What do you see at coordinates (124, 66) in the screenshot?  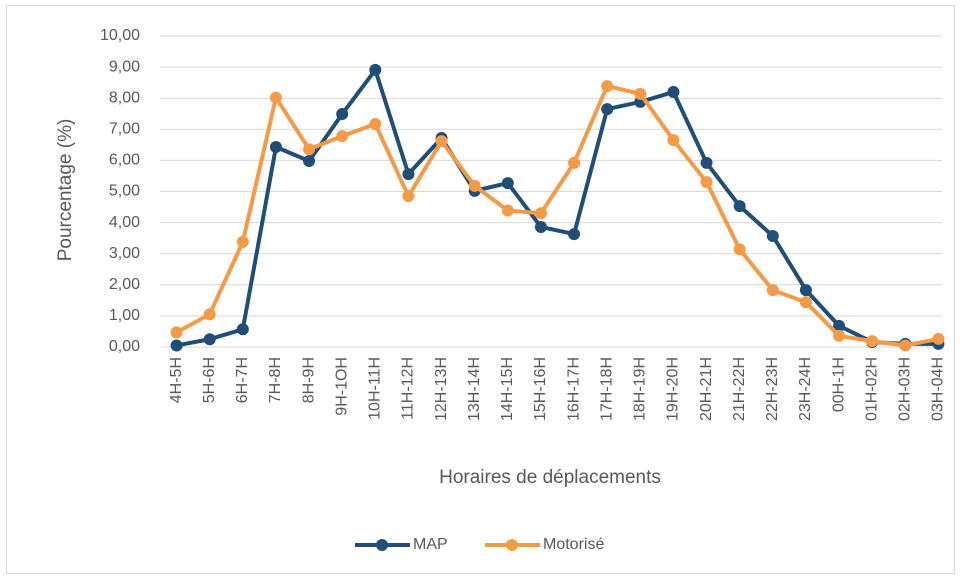 I see `y-tick-label: 9,00` at bounding box center [124, 66].